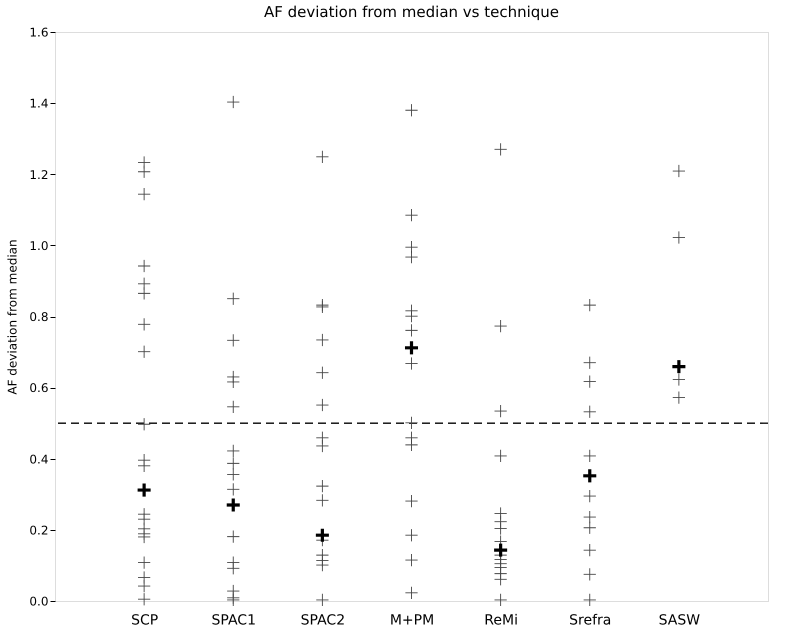 Image resolution: width=793 pixels, height=641 pixels. I want to click on x-tick-label: SASW, so click(679, 620).